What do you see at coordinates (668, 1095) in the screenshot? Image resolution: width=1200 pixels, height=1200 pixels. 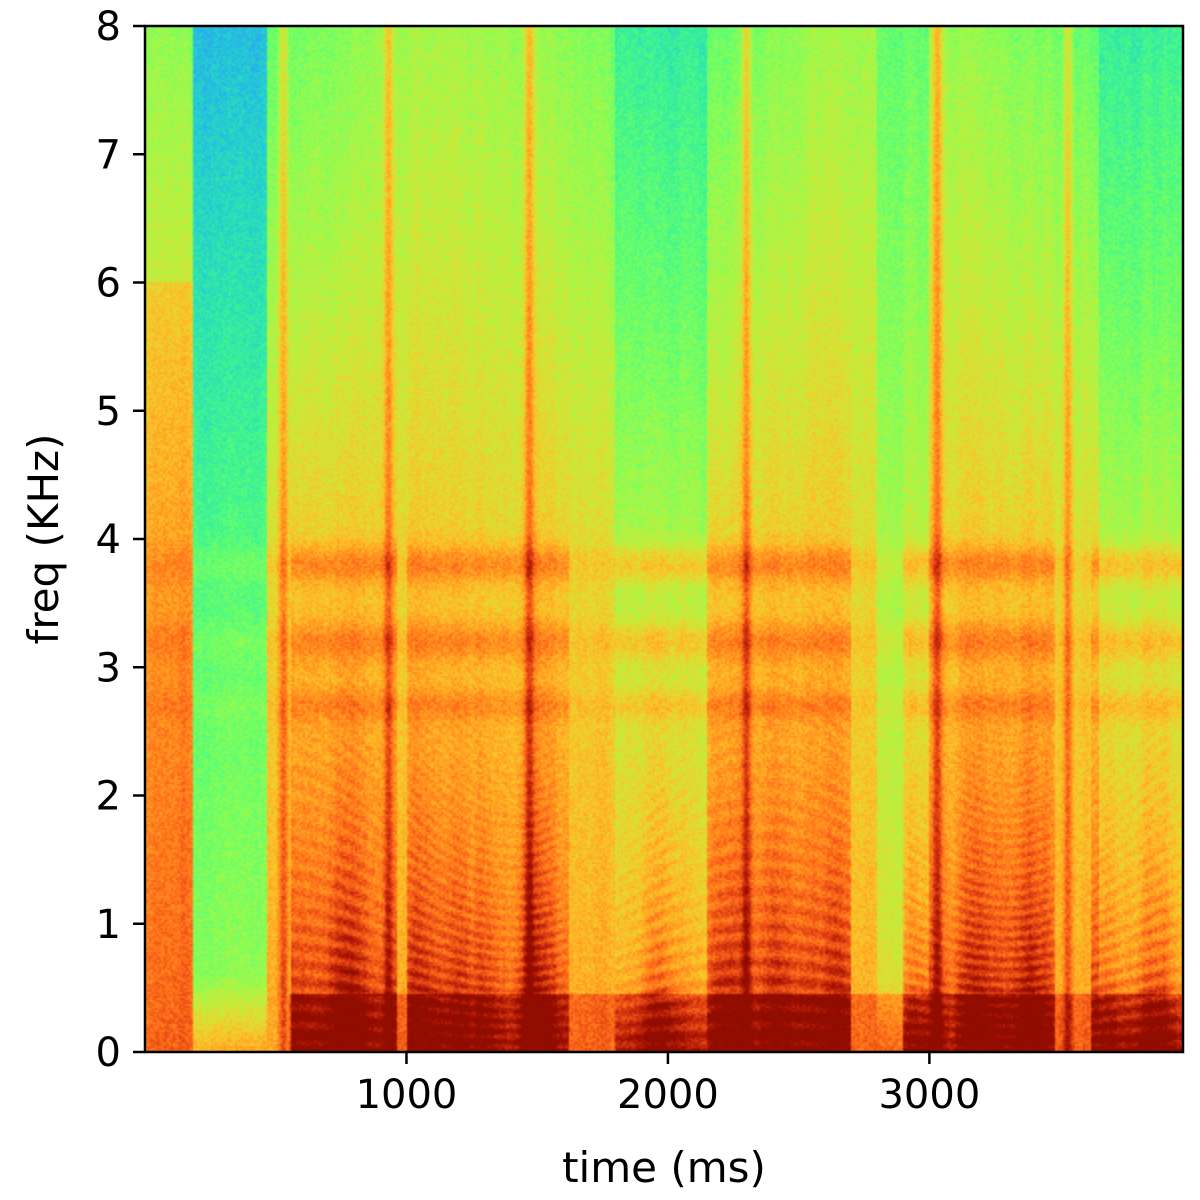 I see `x-tick-label: 2000` at bounding box center [668, 1095].